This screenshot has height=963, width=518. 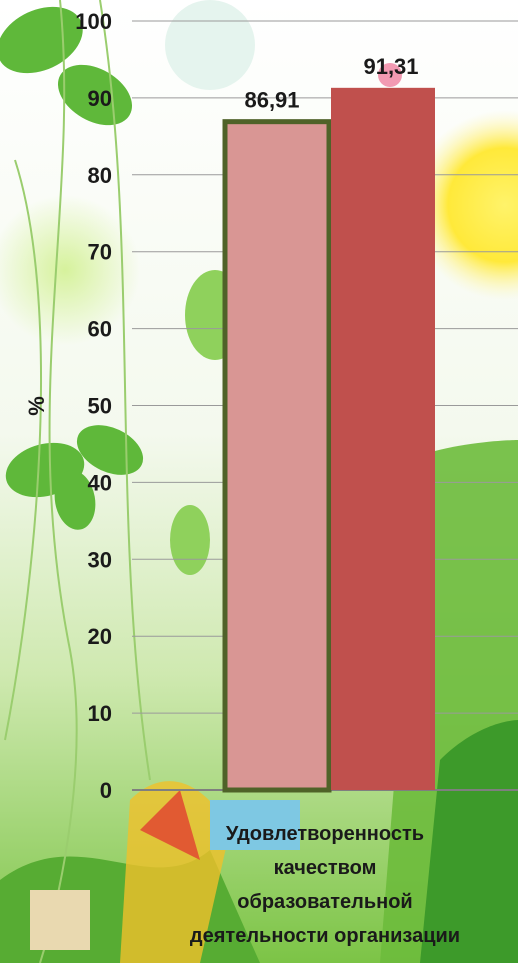 I want to click on category-label-line: образовательной, so click(x=324, y=902).